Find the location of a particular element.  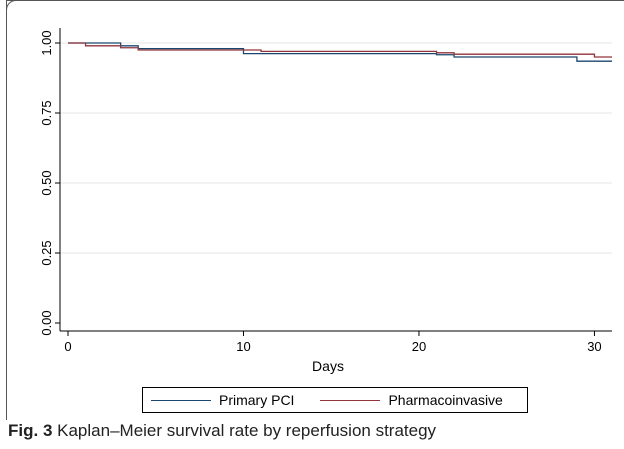

series-line-primary-pci is located at coordinates (340, 52).